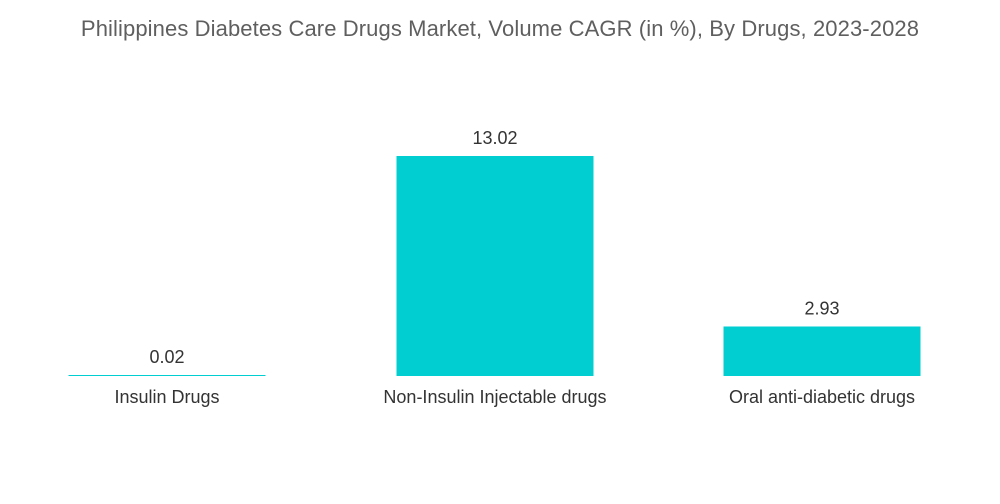 The image size is (1000, 504). I want to click on category-label-2: Non-Insulin Injectable drugs, so click(494, 397).